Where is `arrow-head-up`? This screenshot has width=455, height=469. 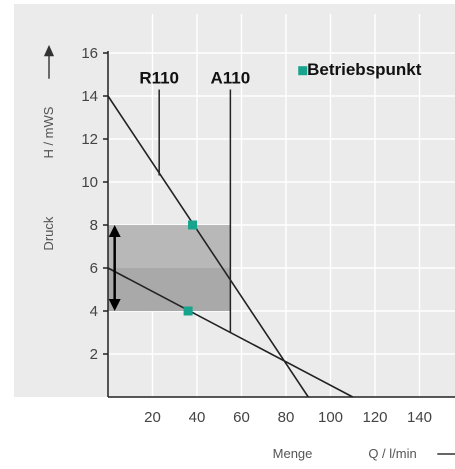 arrow-head-up is located at coordinates (114, 231).